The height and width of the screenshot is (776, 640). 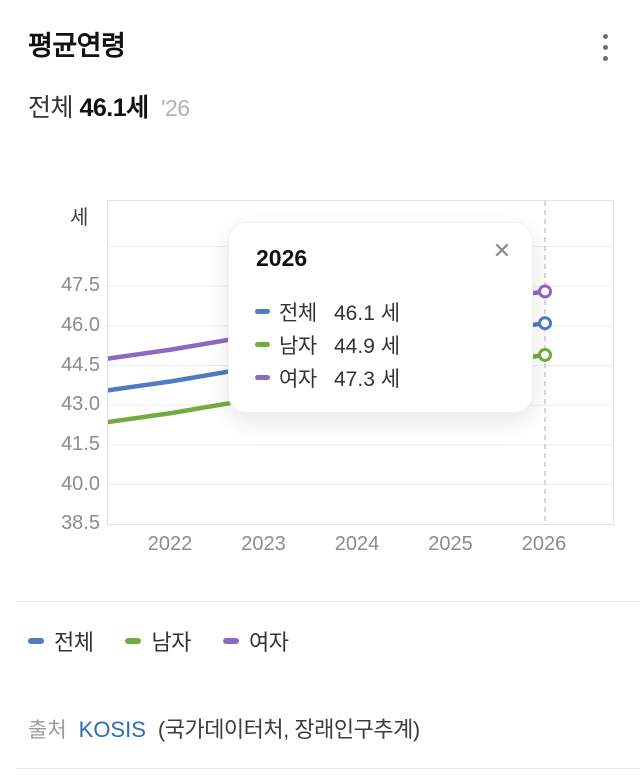 I want to click on tooltip-row-total: 전체 46.1 세, so click(x=386, y=311).